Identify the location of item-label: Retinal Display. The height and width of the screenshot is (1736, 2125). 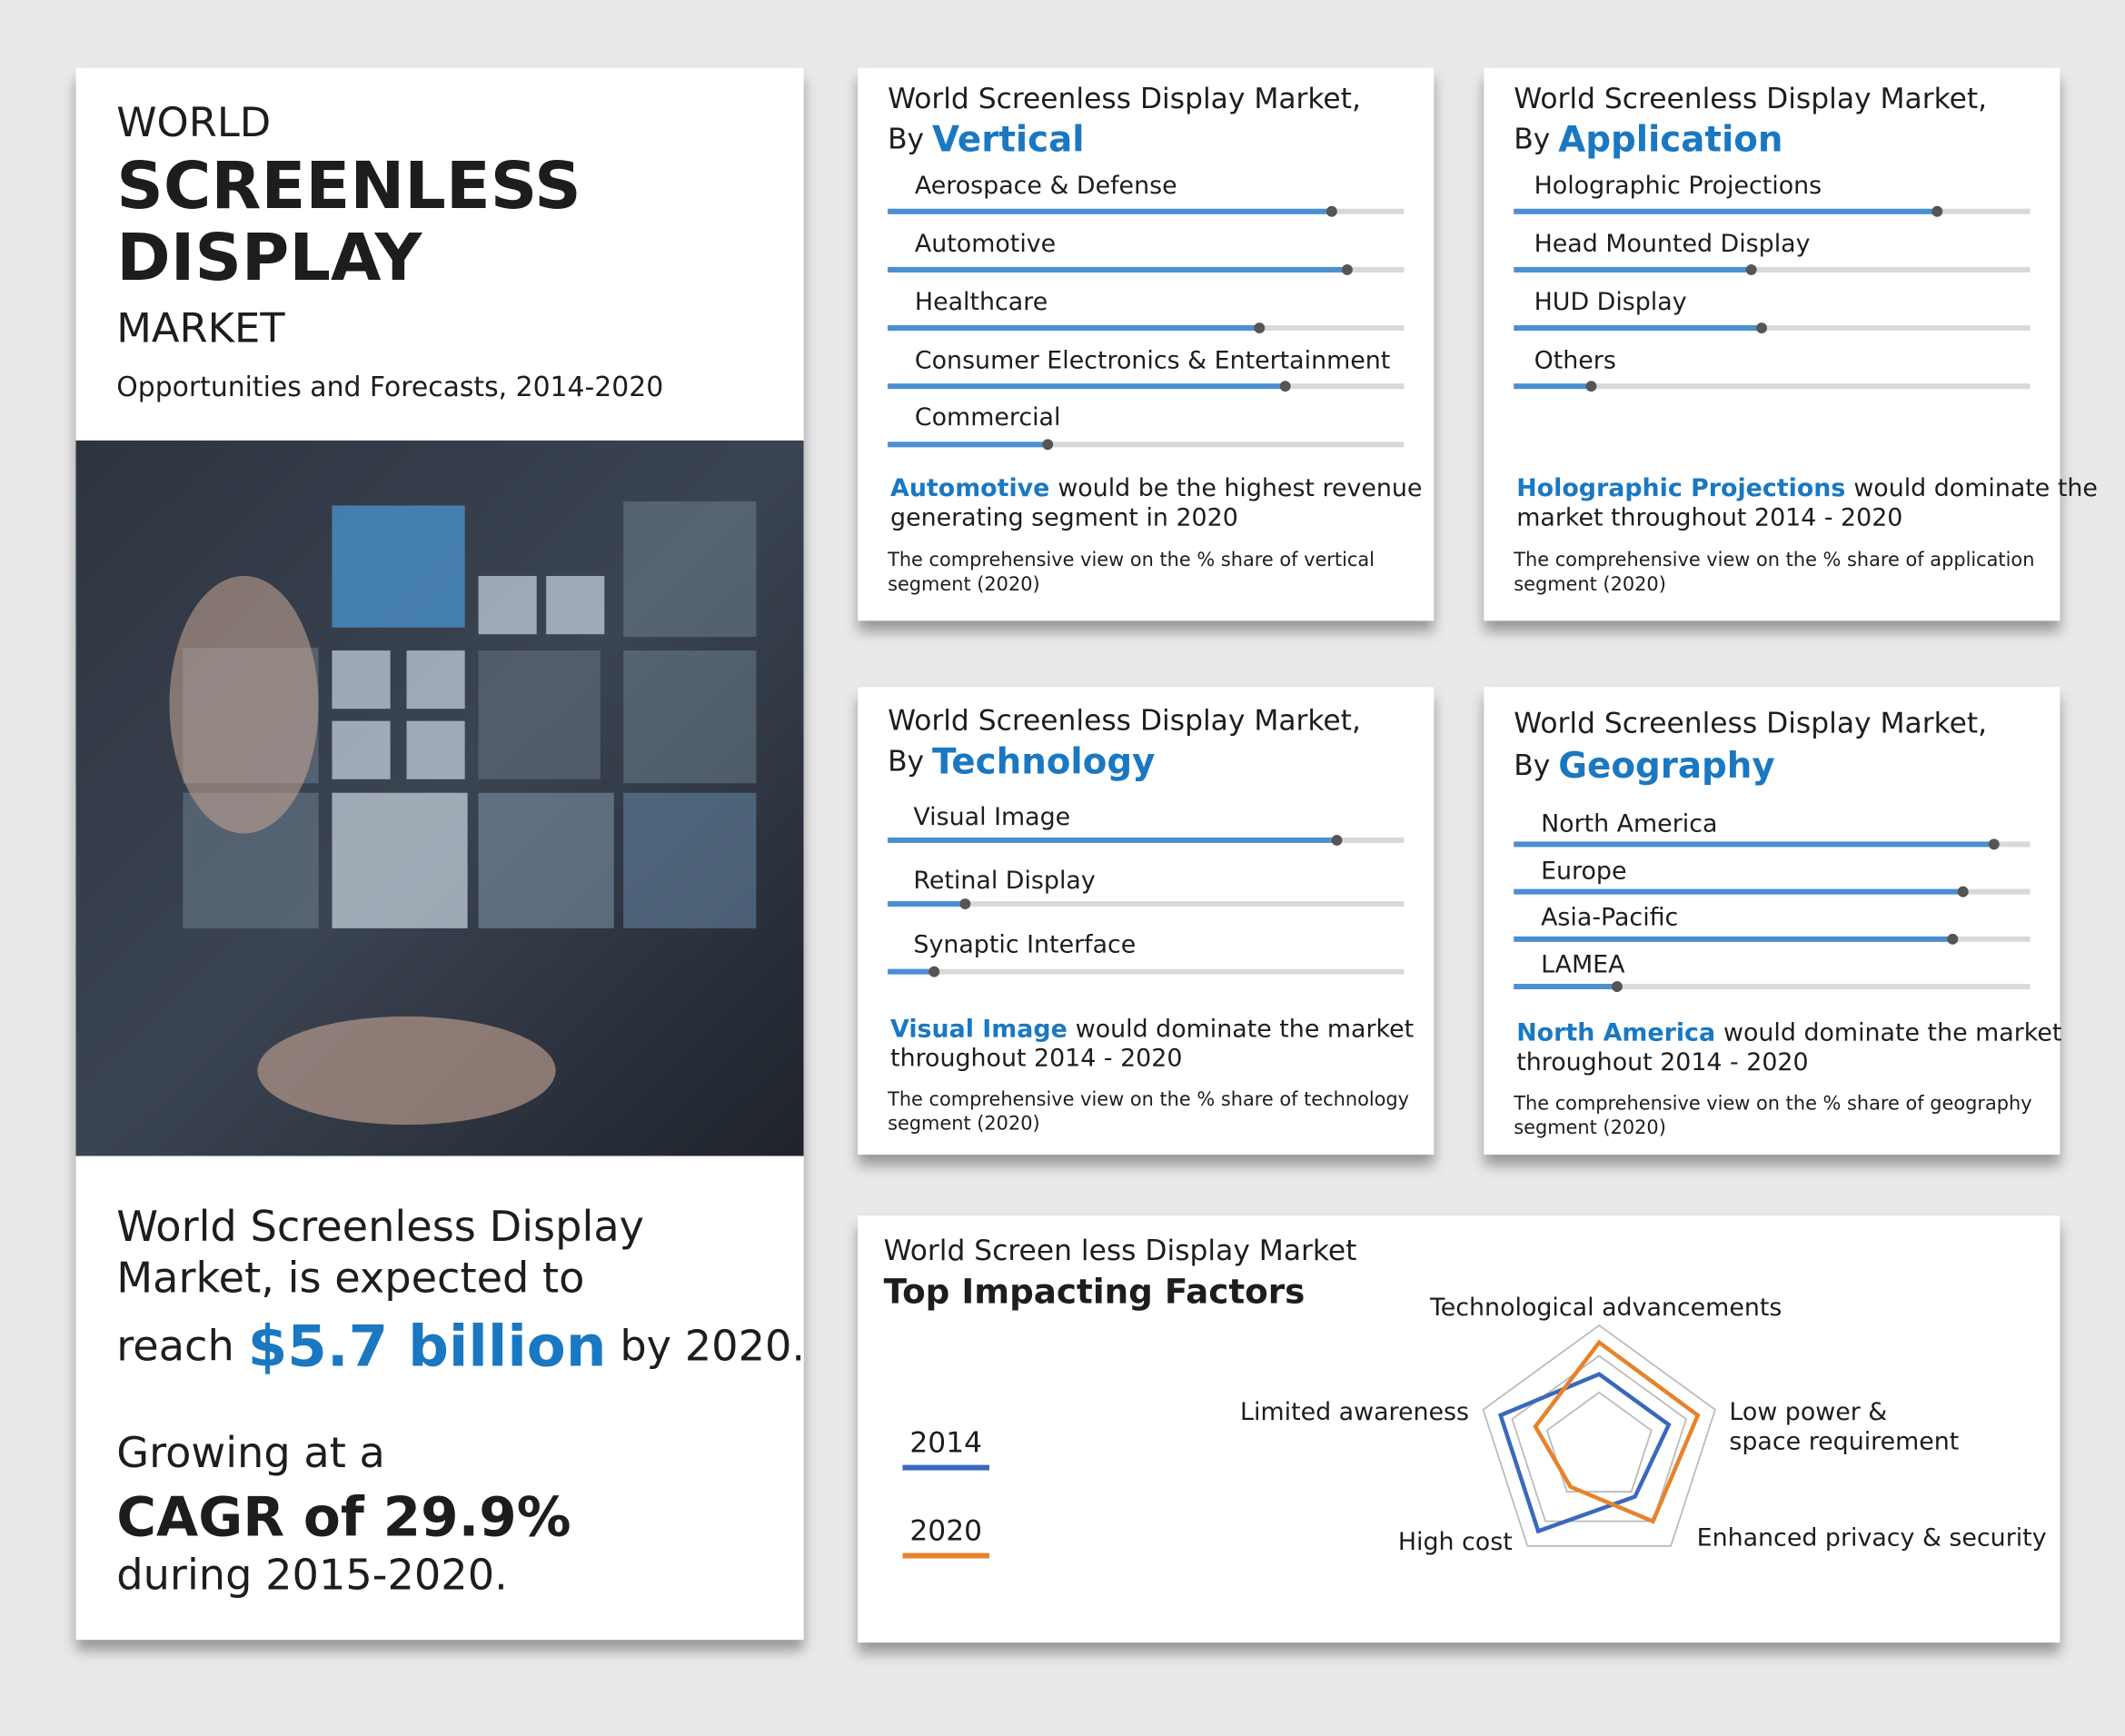
(1004, 881).